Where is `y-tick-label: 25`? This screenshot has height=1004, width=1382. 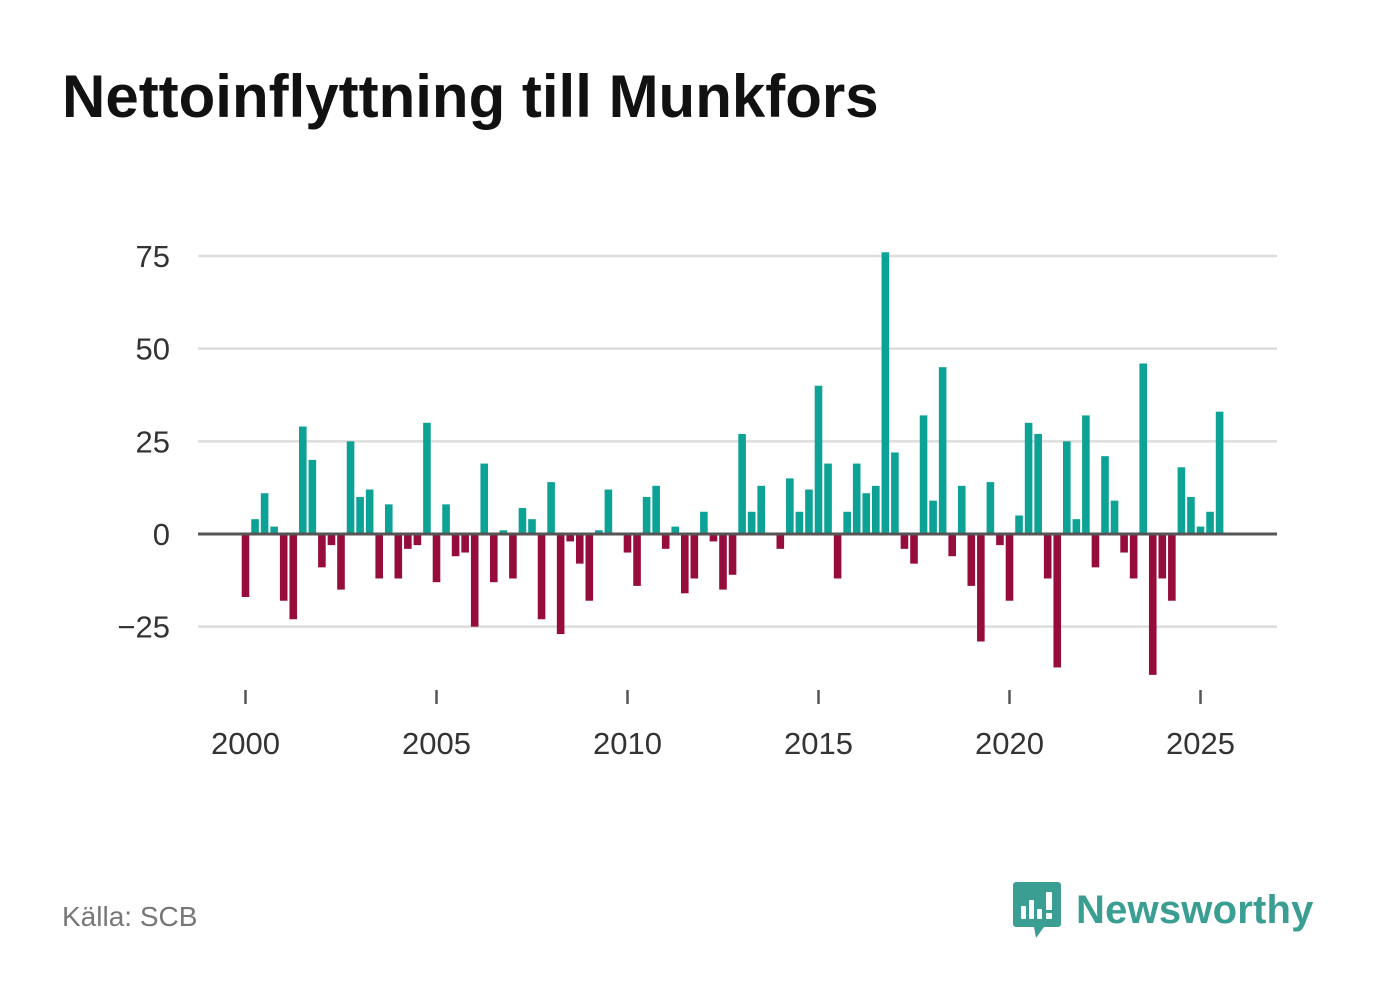
y-tick-label: 25 is located at coordinates (153, 441).